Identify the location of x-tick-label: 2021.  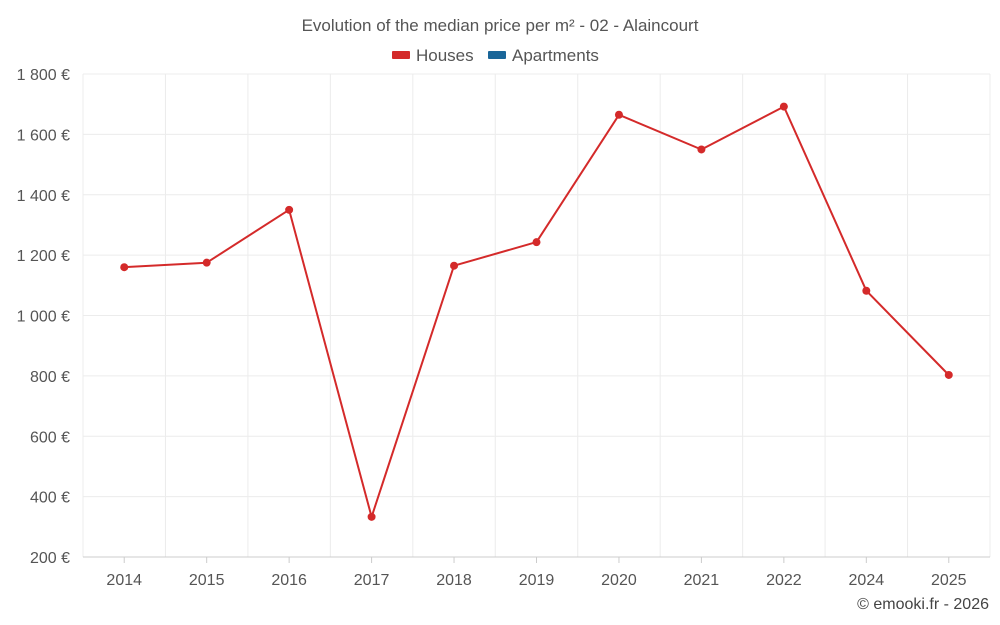
(702, 580).